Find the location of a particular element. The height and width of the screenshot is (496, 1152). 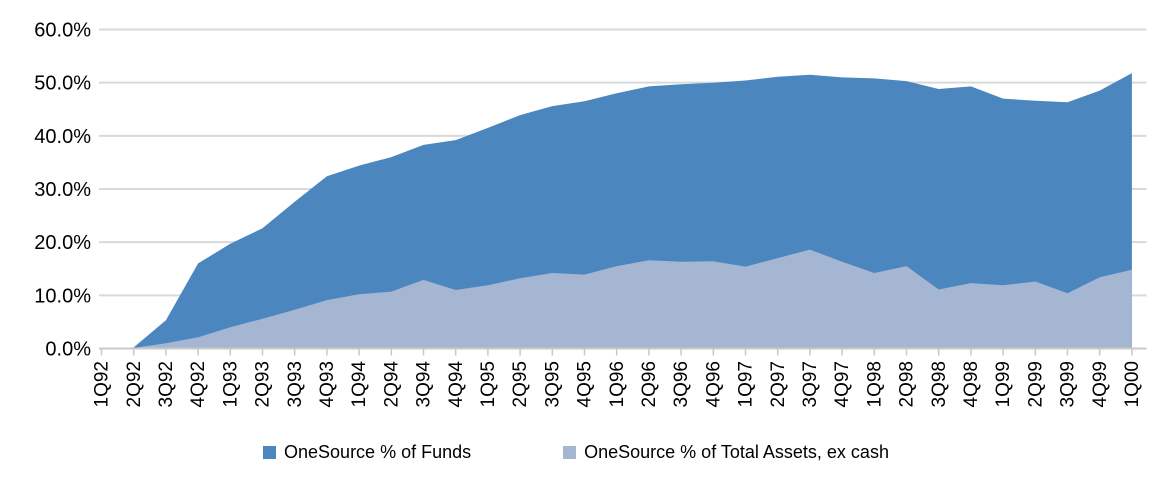

x-axis-tick-label: 2Q98 is located at coordinates (907, 384).